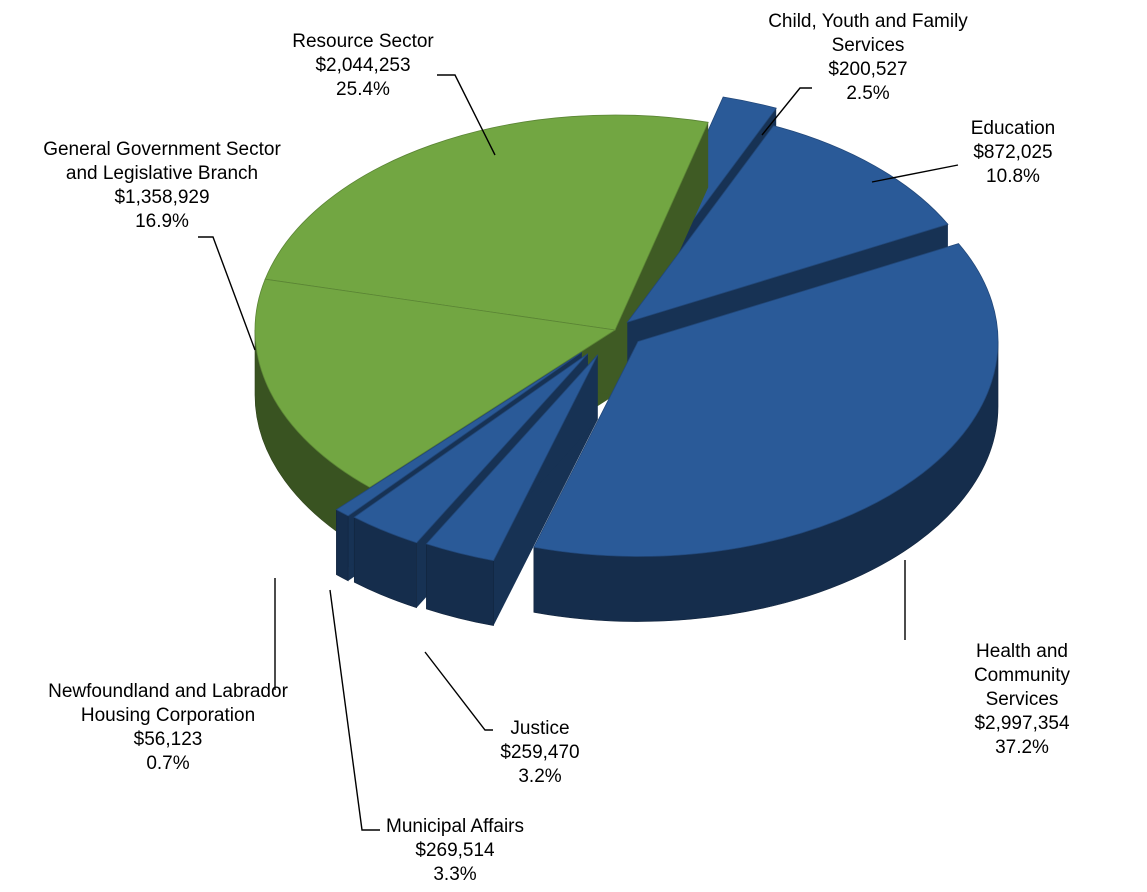 The width and height of the screenshot is (1147, 892). I want to click on data-label: $1,358,929, so click(162, 197).